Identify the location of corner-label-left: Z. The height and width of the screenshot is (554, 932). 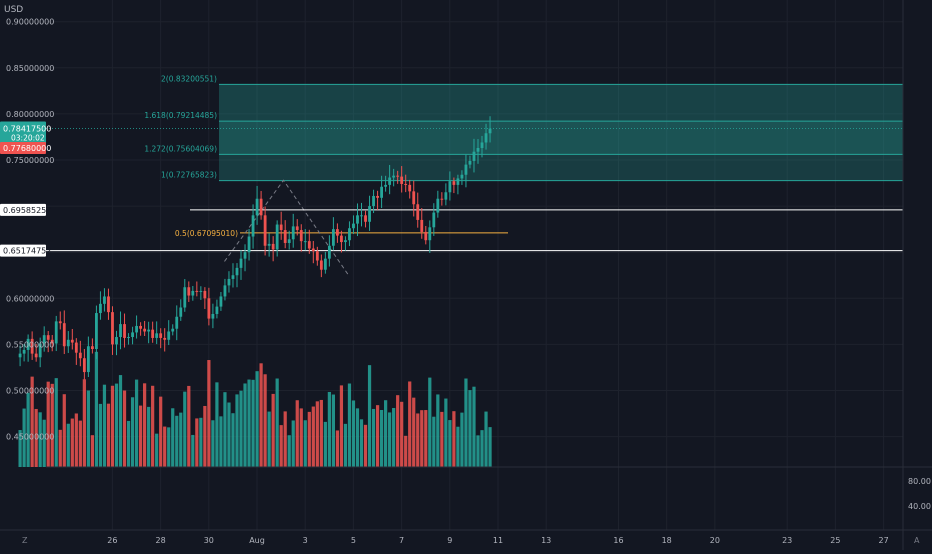
(25, 540).